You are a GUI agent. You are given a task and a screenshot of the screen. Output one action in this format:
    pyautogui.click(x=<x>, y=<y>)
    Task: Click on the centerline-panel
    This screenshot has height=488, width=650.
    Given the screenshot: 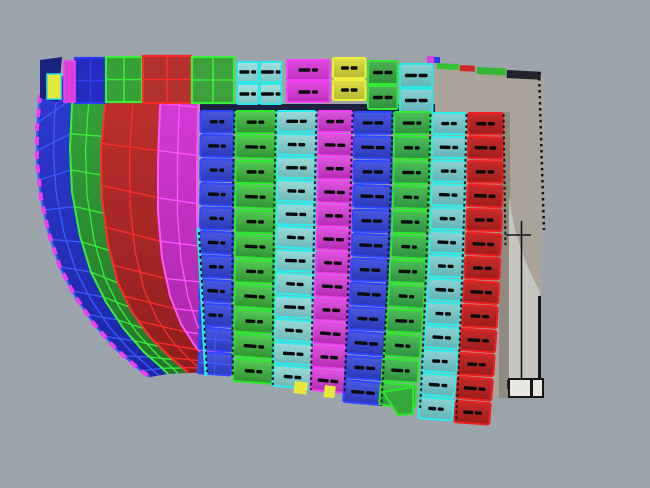 What is the action you would take?
    pyautogui.click(x=524, y=294)
    